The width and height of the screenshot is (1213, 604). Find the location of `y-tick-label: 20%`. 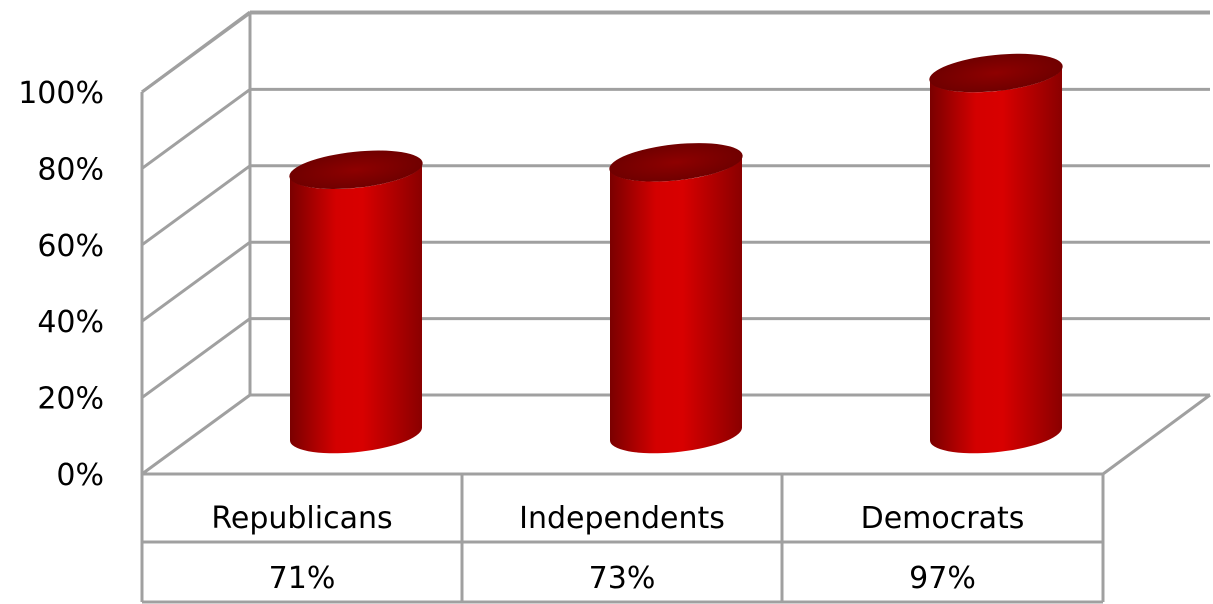

y-tick-label: 20% is located at coordinates (70, 399).